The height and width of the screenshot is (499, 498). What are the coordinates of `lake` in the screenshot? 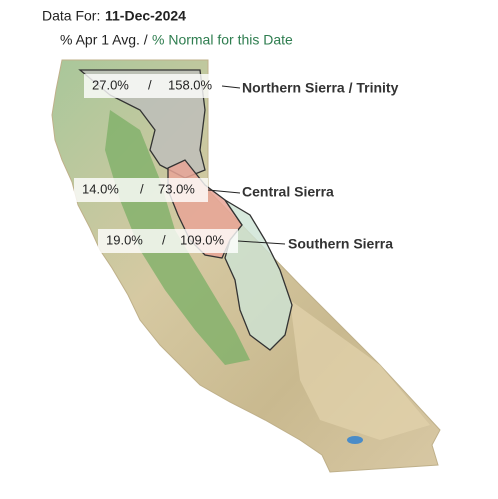 It's located at (355, 440).